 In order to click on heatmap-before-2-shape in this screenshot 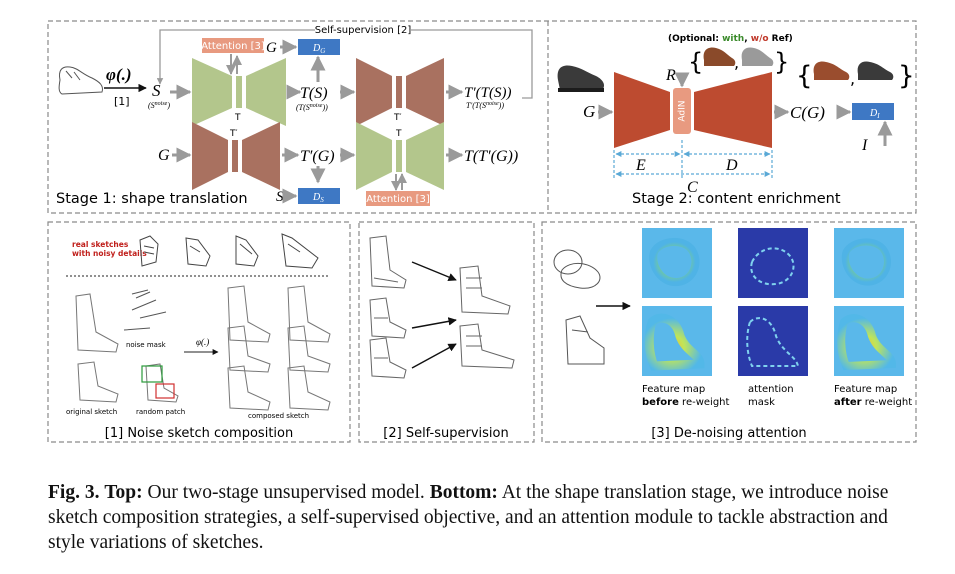, I will do `click(674, 342)`.